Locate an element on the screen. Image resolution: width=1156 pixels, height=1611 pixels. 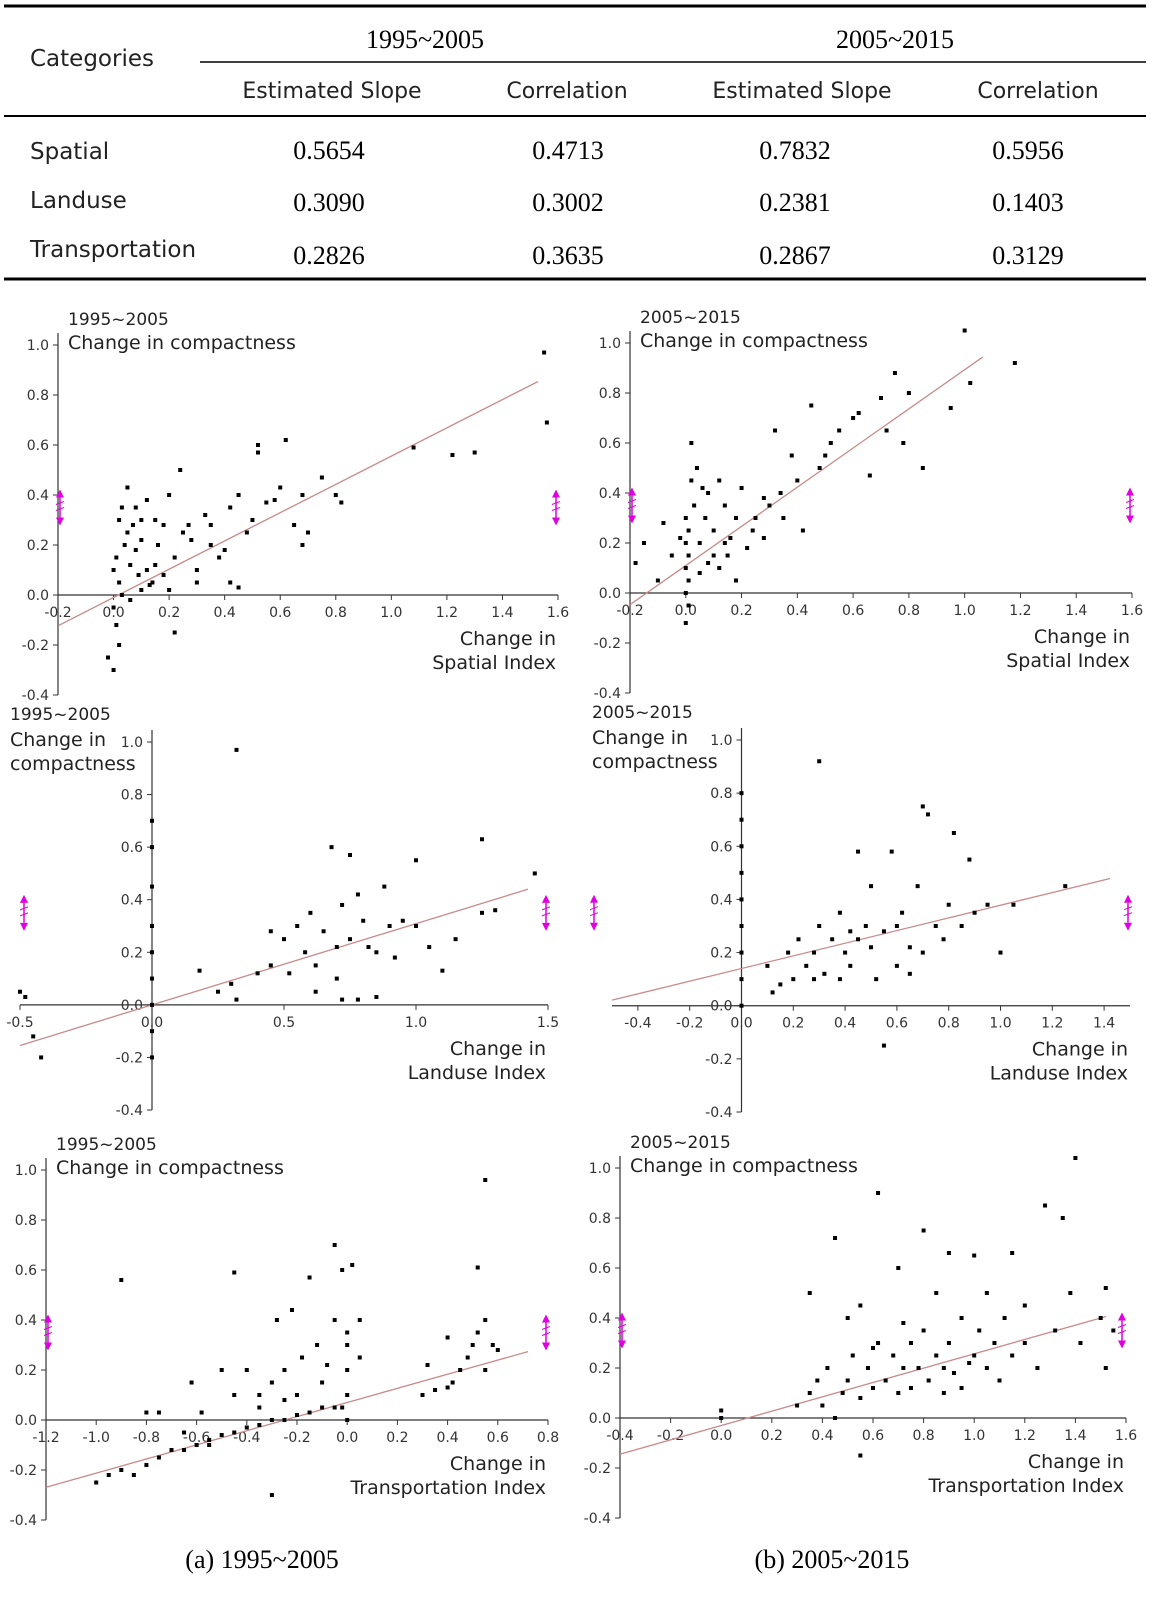
chart-xlabel-line2: Spatial Index is located at coordinates (494, 663).